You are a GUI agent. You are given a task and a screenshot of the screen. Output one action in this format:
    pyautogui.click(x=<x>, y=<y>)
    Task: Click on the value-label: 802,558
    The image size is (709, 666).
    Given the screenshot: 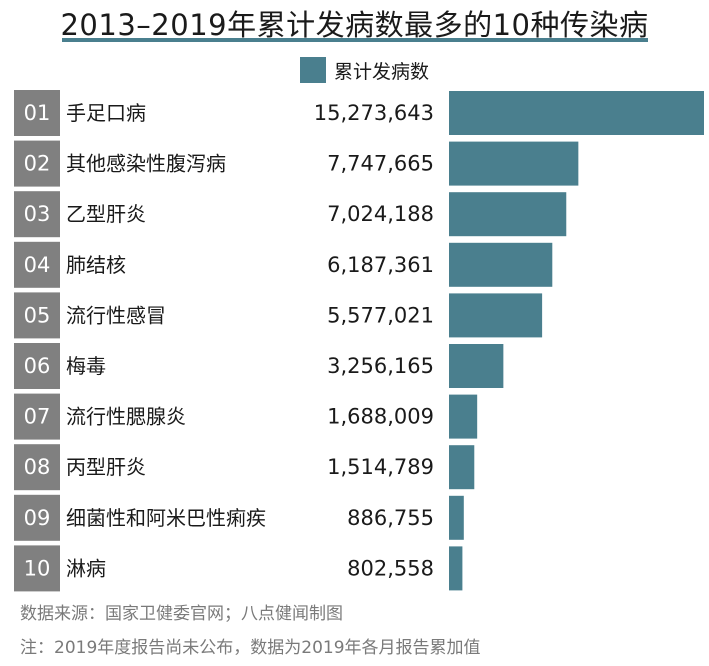 What is the action you would take?
    pyautogui.click(x=390, y=568)
    